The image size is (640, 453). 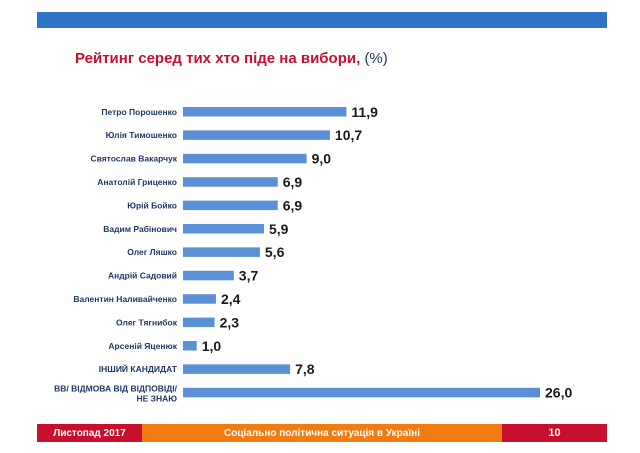 What do you see at coordinates (141, 135) in the screenshot?
I see `category-label: Юлія Тимошенко` at bounding box center [141, 135].